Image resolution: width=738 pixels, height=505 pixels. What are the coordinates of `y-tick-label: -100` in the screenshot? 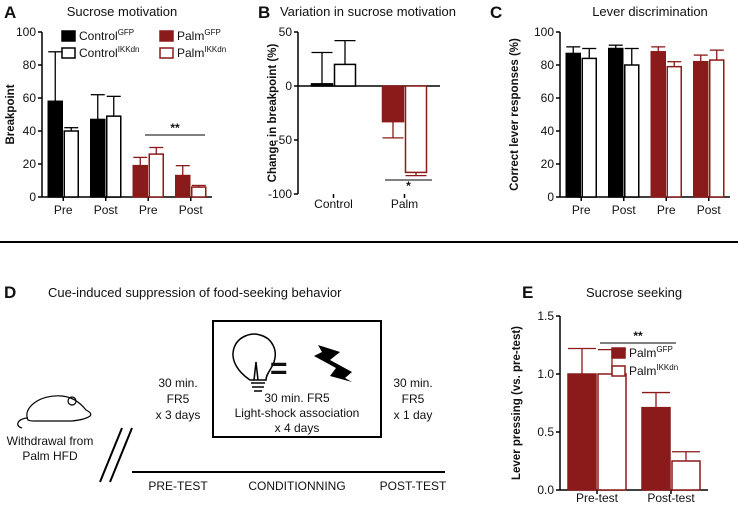 It's located at (280, 194).